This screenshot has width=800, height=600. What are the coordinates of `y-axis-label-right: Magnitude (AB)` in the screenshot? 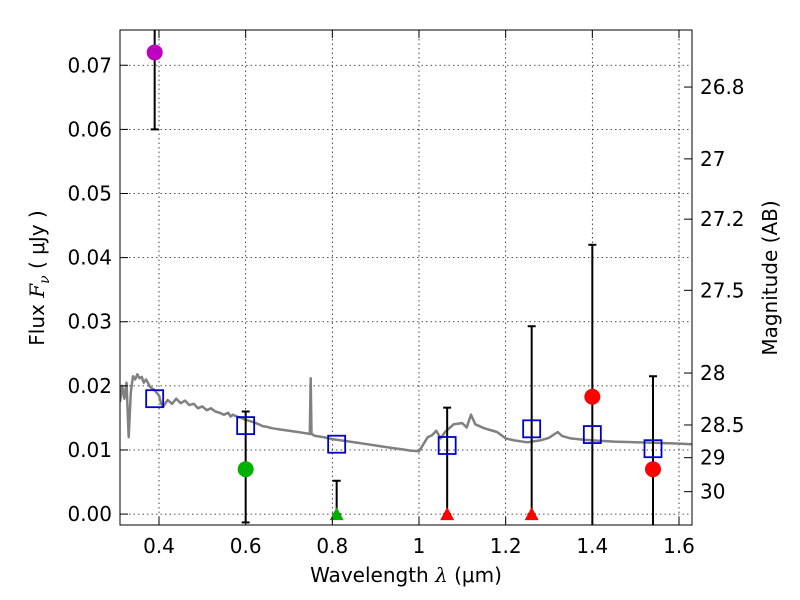 It's located at (770, 277).